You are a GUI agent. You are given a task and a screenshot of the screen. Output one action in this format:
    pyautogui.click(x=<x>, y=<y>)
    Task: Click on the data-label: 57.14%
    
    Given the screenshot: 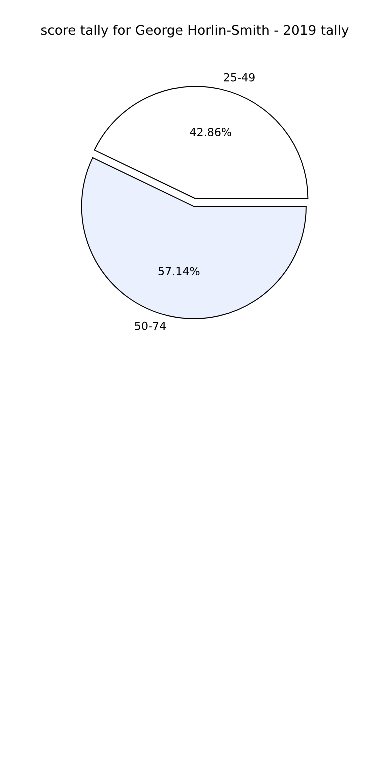 What is the action you would take?
    pyautogui.click(x=179, y=271)
    